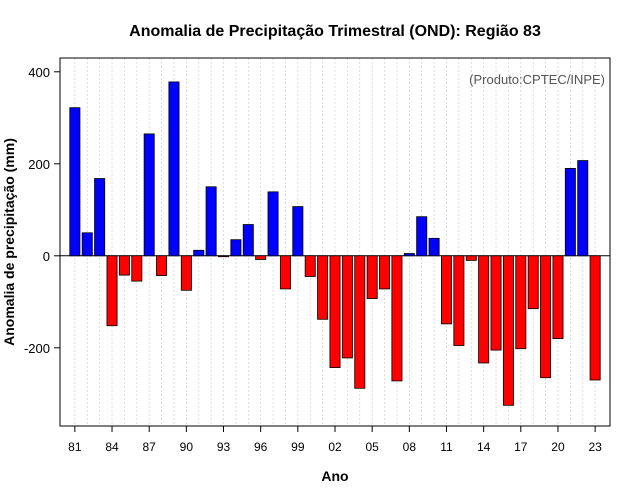 This screenshot has height=500, width=640. Describe the element at coordinates (335, 311) in the screenshot. I see `bar-2002` at that location.